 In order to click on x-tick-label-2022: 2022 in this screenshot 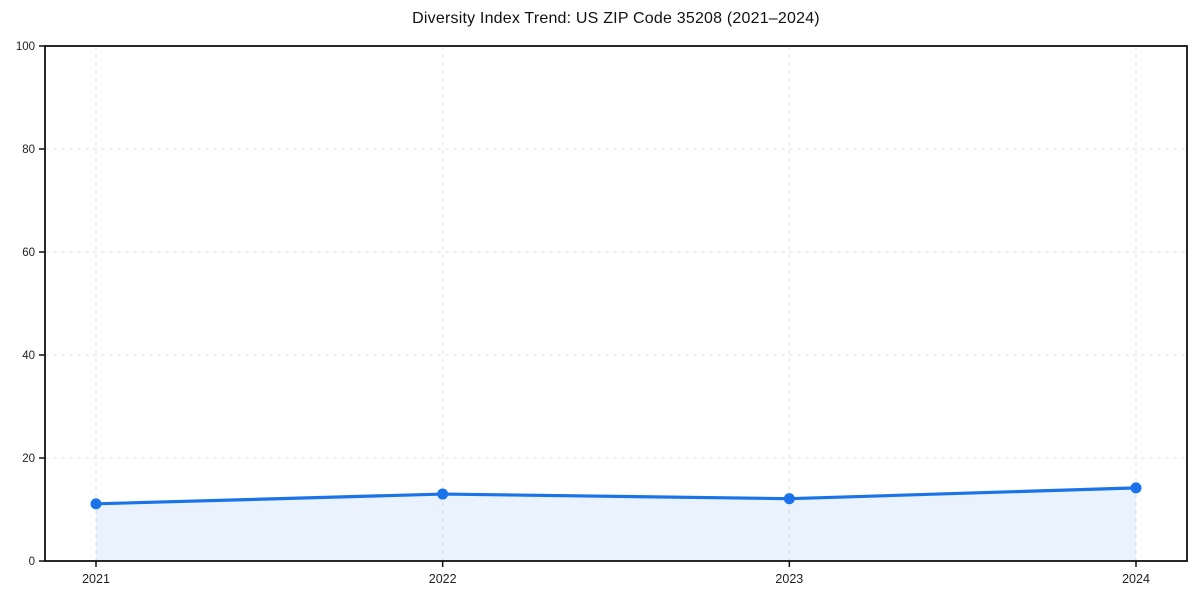, I will do `click(443, 579)`.